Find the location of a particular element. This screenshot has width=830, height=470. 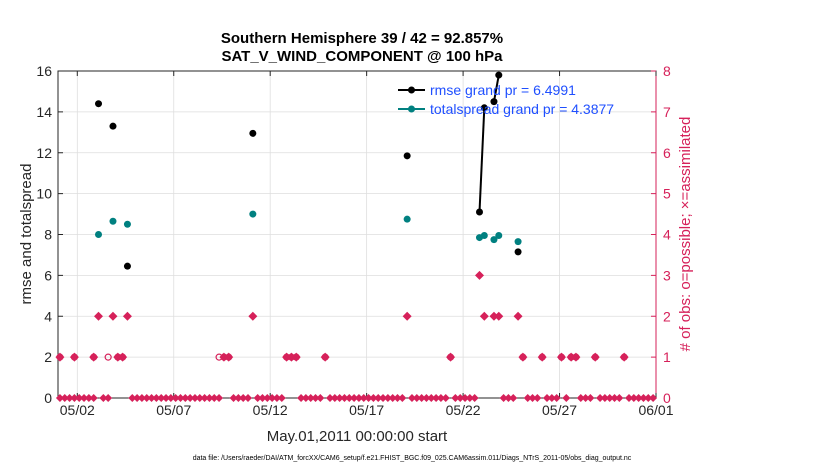

legend-spread-label: totalspread grand pr = 4.3877 is located at coordinates (522, 109).